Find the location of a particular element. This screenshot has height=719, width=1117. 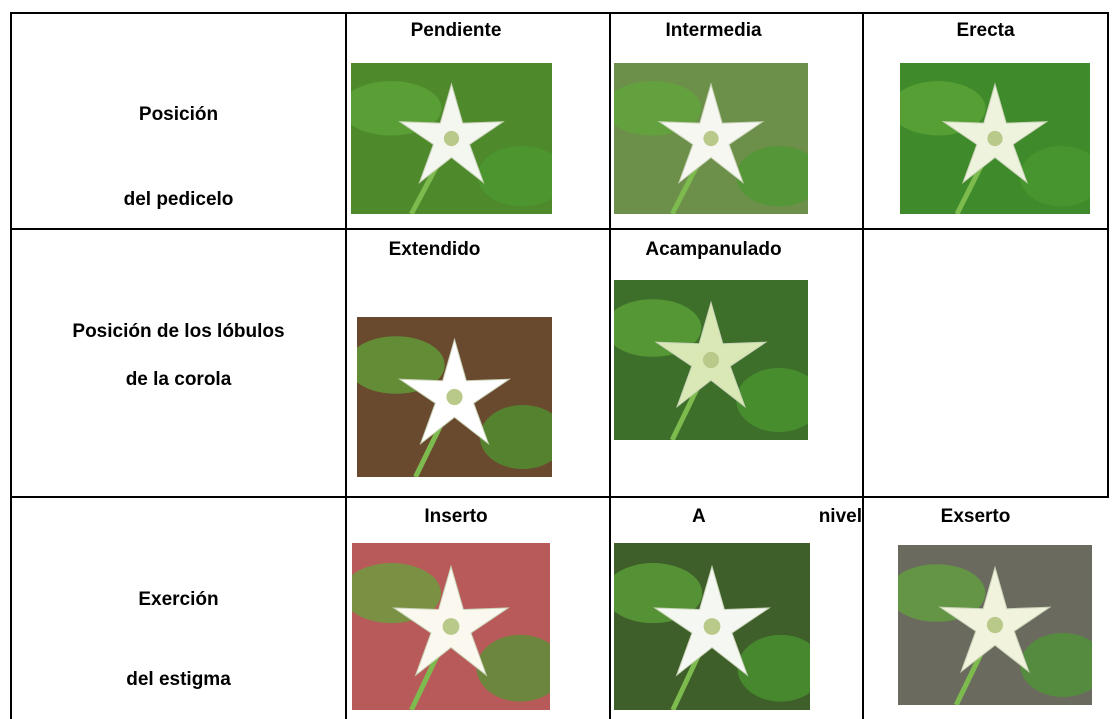

caption: Acampanulado is located at coordinates (713, 249).